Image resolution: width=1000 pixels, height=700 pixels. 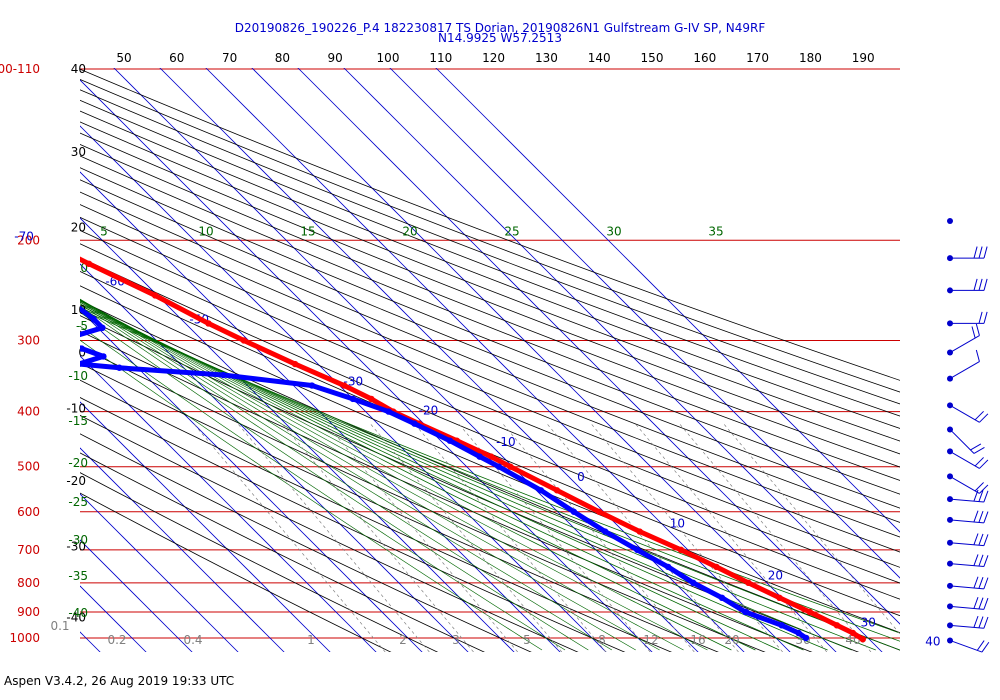 I want to click on pressure-label: 200, so click(x=28, y=240).